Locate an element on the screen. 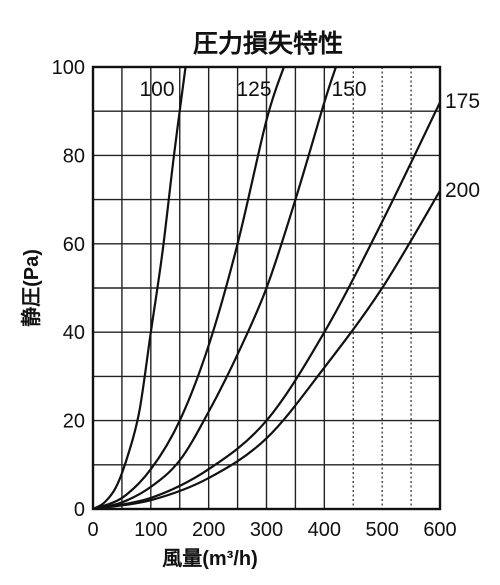 Image resolution: width=500 pixels, height=585 pixels. y-tick-label-0: 0 is located at coordinates (79, 510).